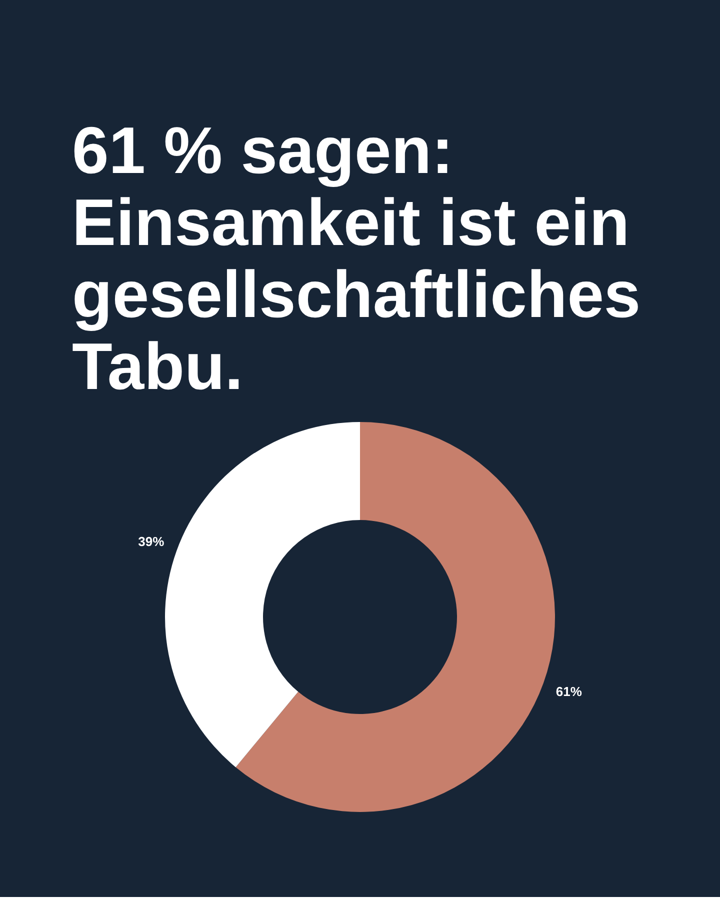 Image resolution: width=720 pixels, height=900 pixels. Describe the element at coordinates (569, 692) in the screenshot. I see `data-label: 61%` at that location.